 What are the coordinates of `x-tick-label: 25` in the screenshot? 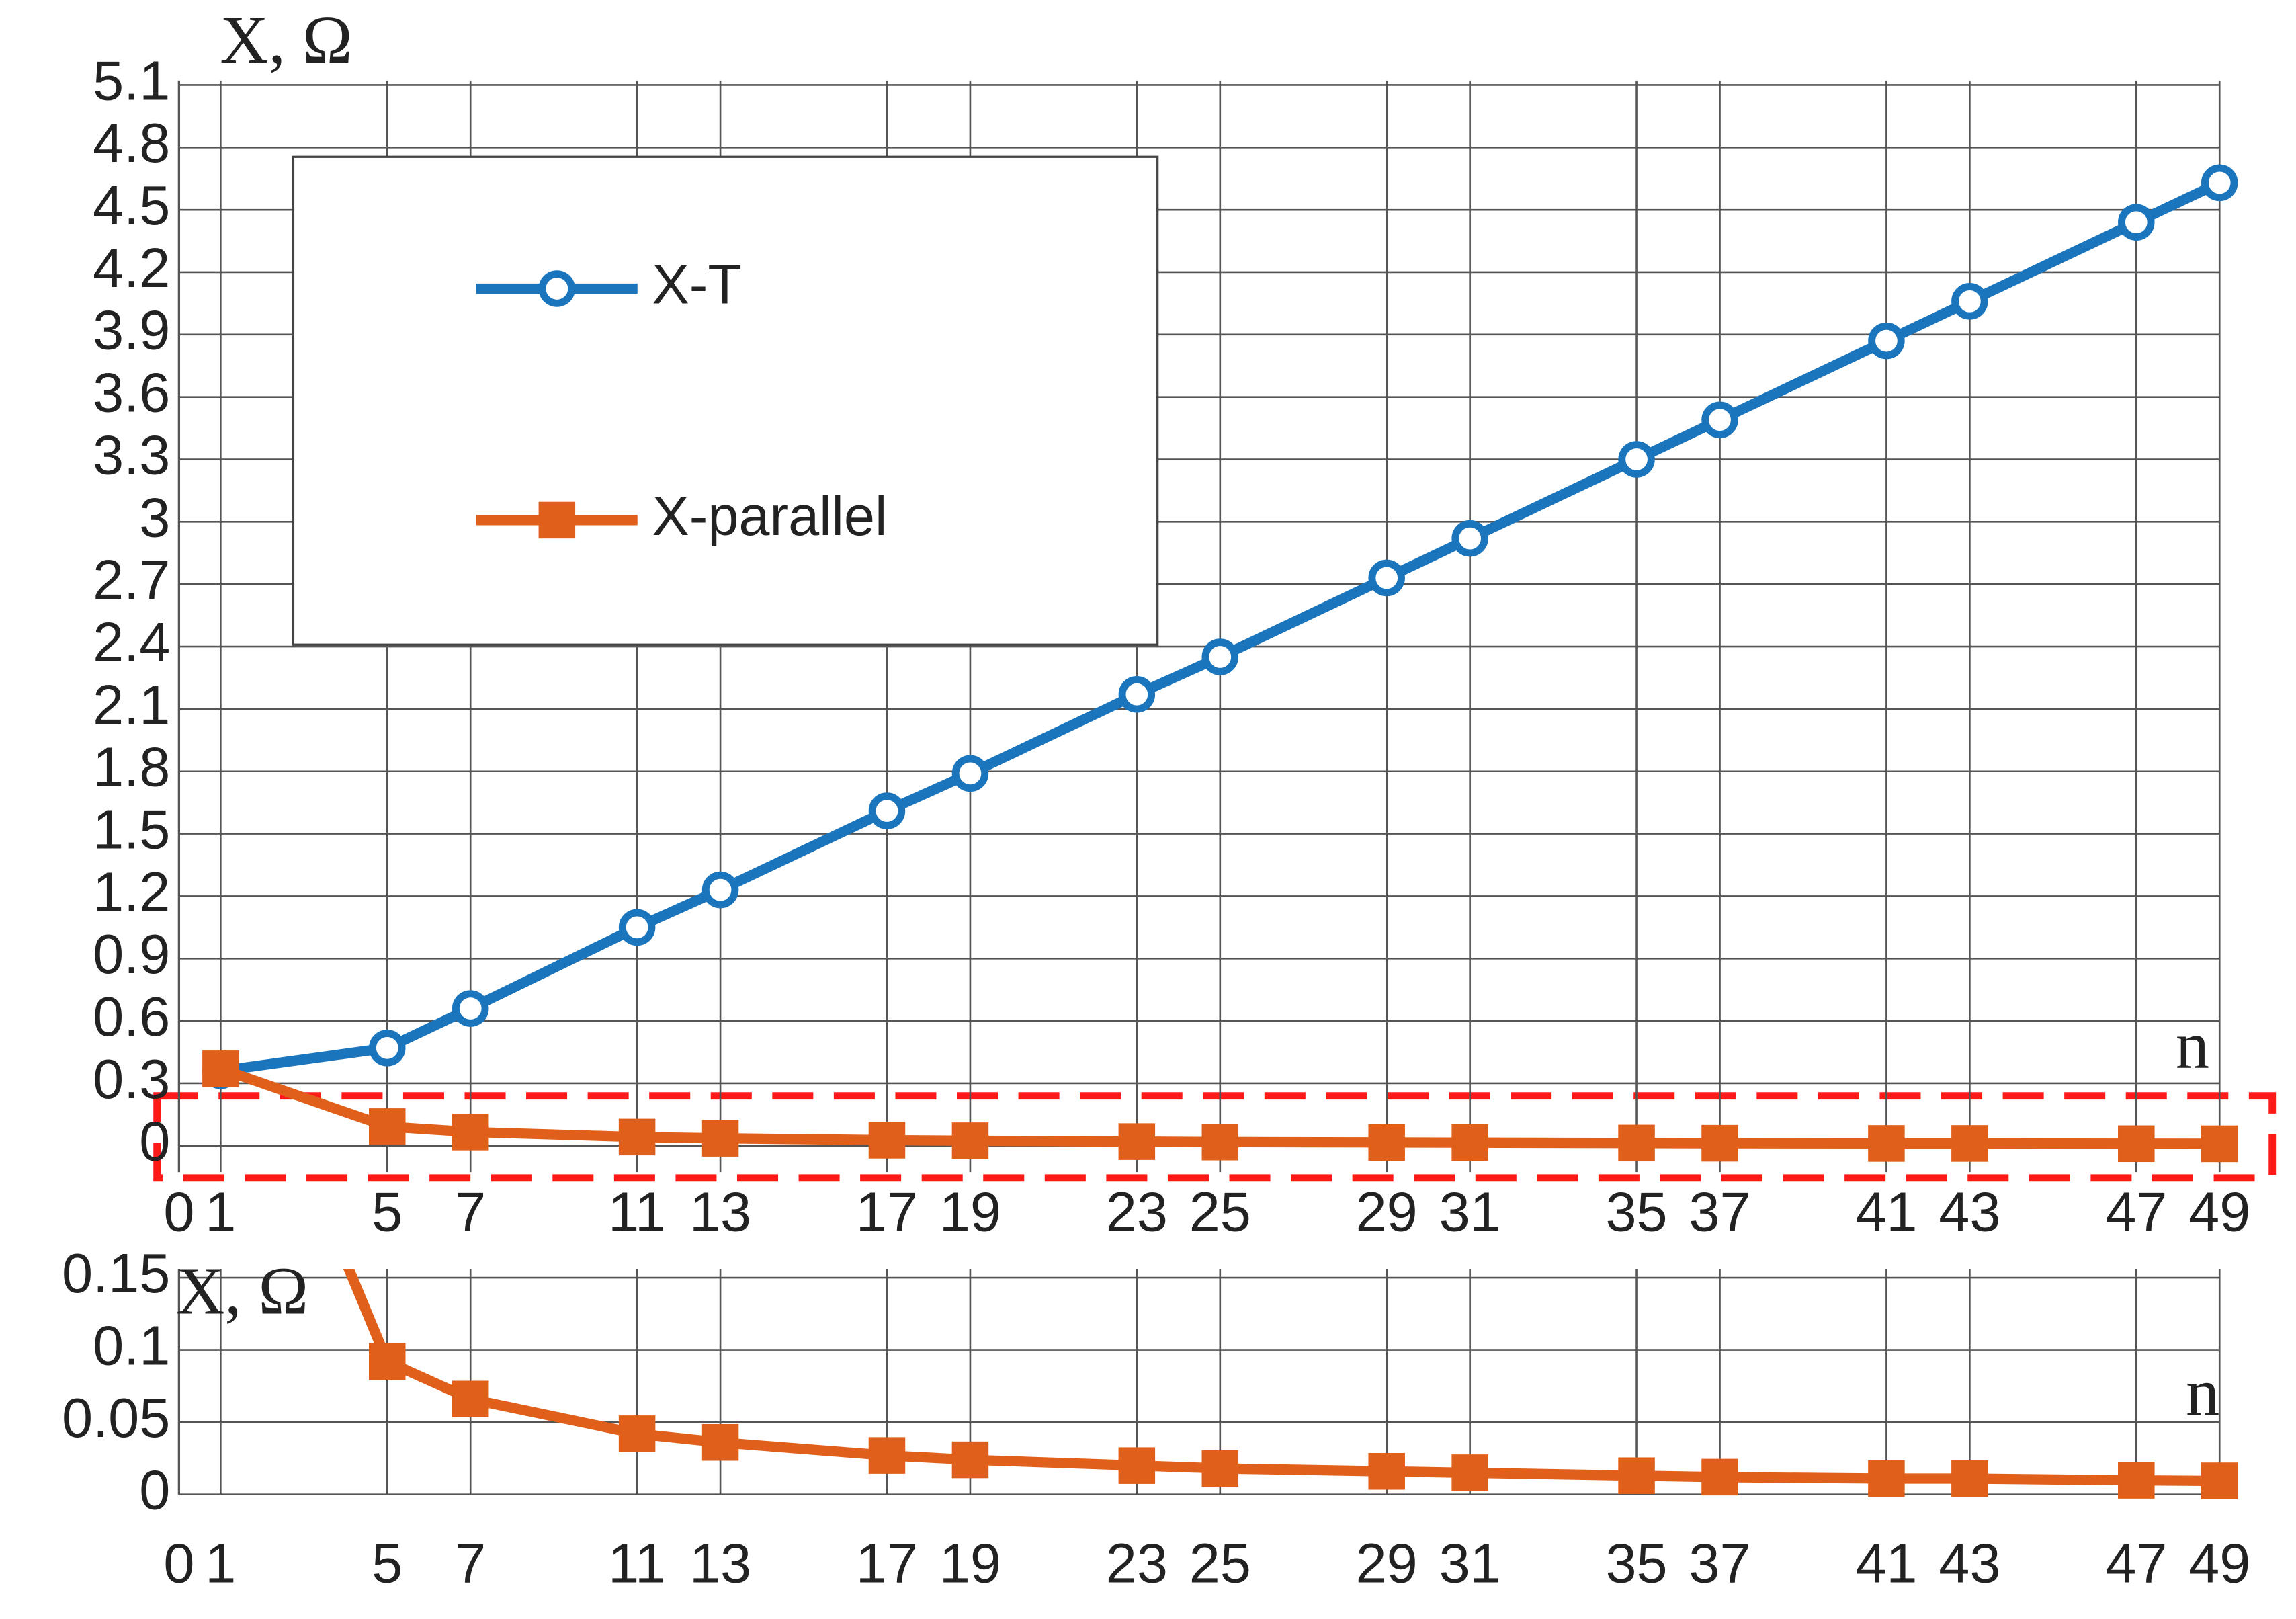 It's located at (1220, 1563).